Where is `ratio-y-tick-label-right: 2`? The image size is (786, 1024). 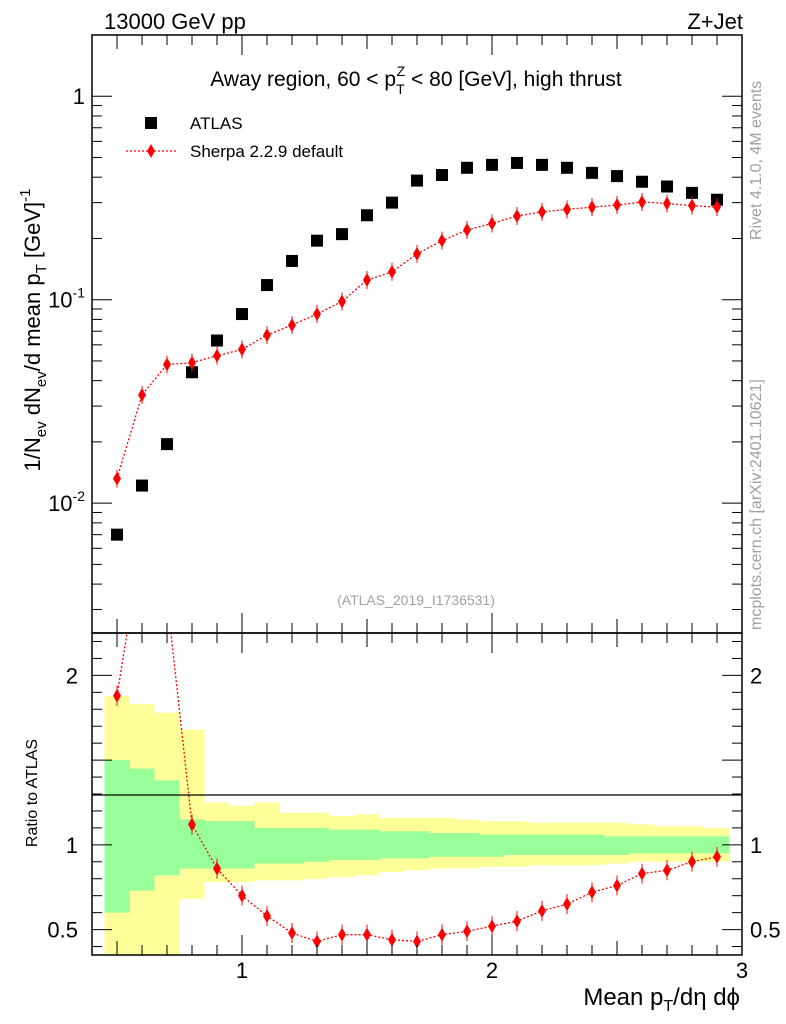
ratio-y-tick-label-right: 2 is located at coordinates (756, 675).